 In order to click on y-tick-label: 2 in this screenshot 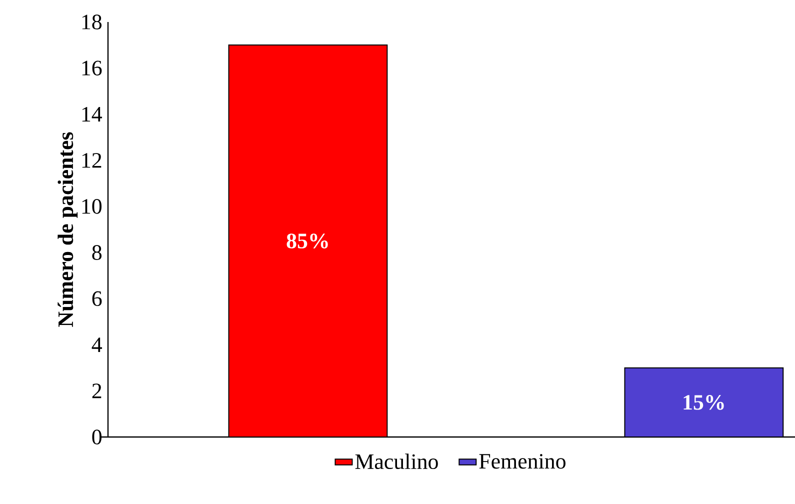, I will do `click(97, 391)`.